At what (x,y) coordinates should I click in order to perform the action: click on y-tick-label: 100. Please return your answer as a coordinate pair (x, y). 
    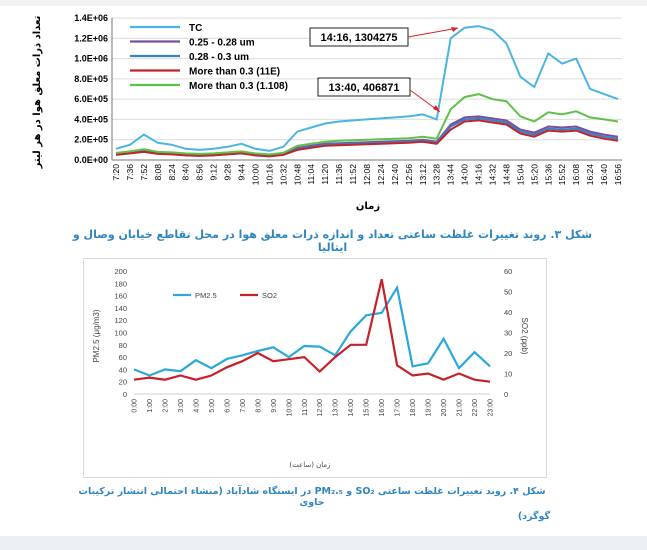
    Looking at the image, I should click on (120, 333).